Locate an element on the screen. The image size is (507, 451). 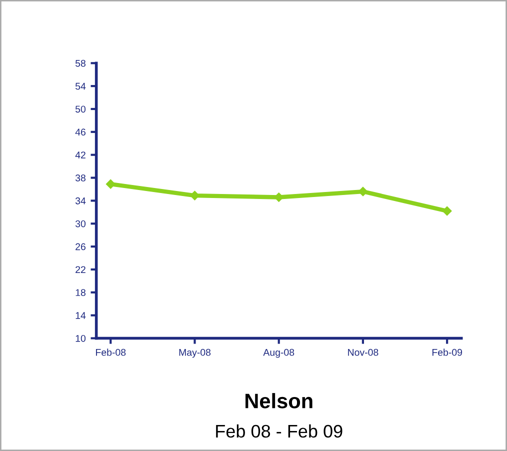
y-tick-label: 54 is located at coordinates (80, 86).